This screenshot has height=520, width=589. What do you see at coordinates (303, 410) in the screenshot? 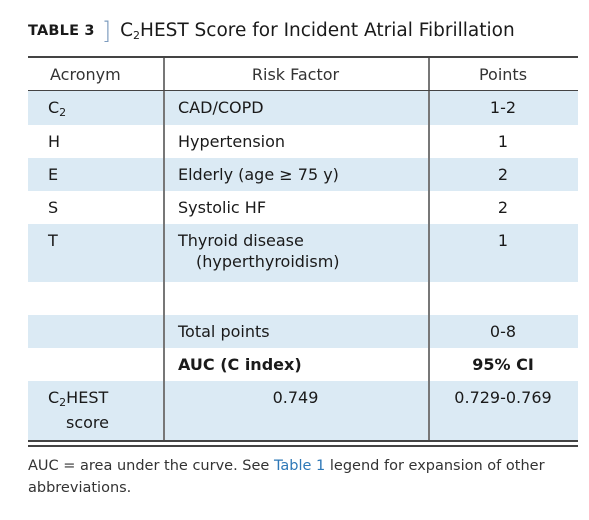
I see `score-row: C2HEST score 0.749 0.729-0.769` at bounding box center [303, 410].